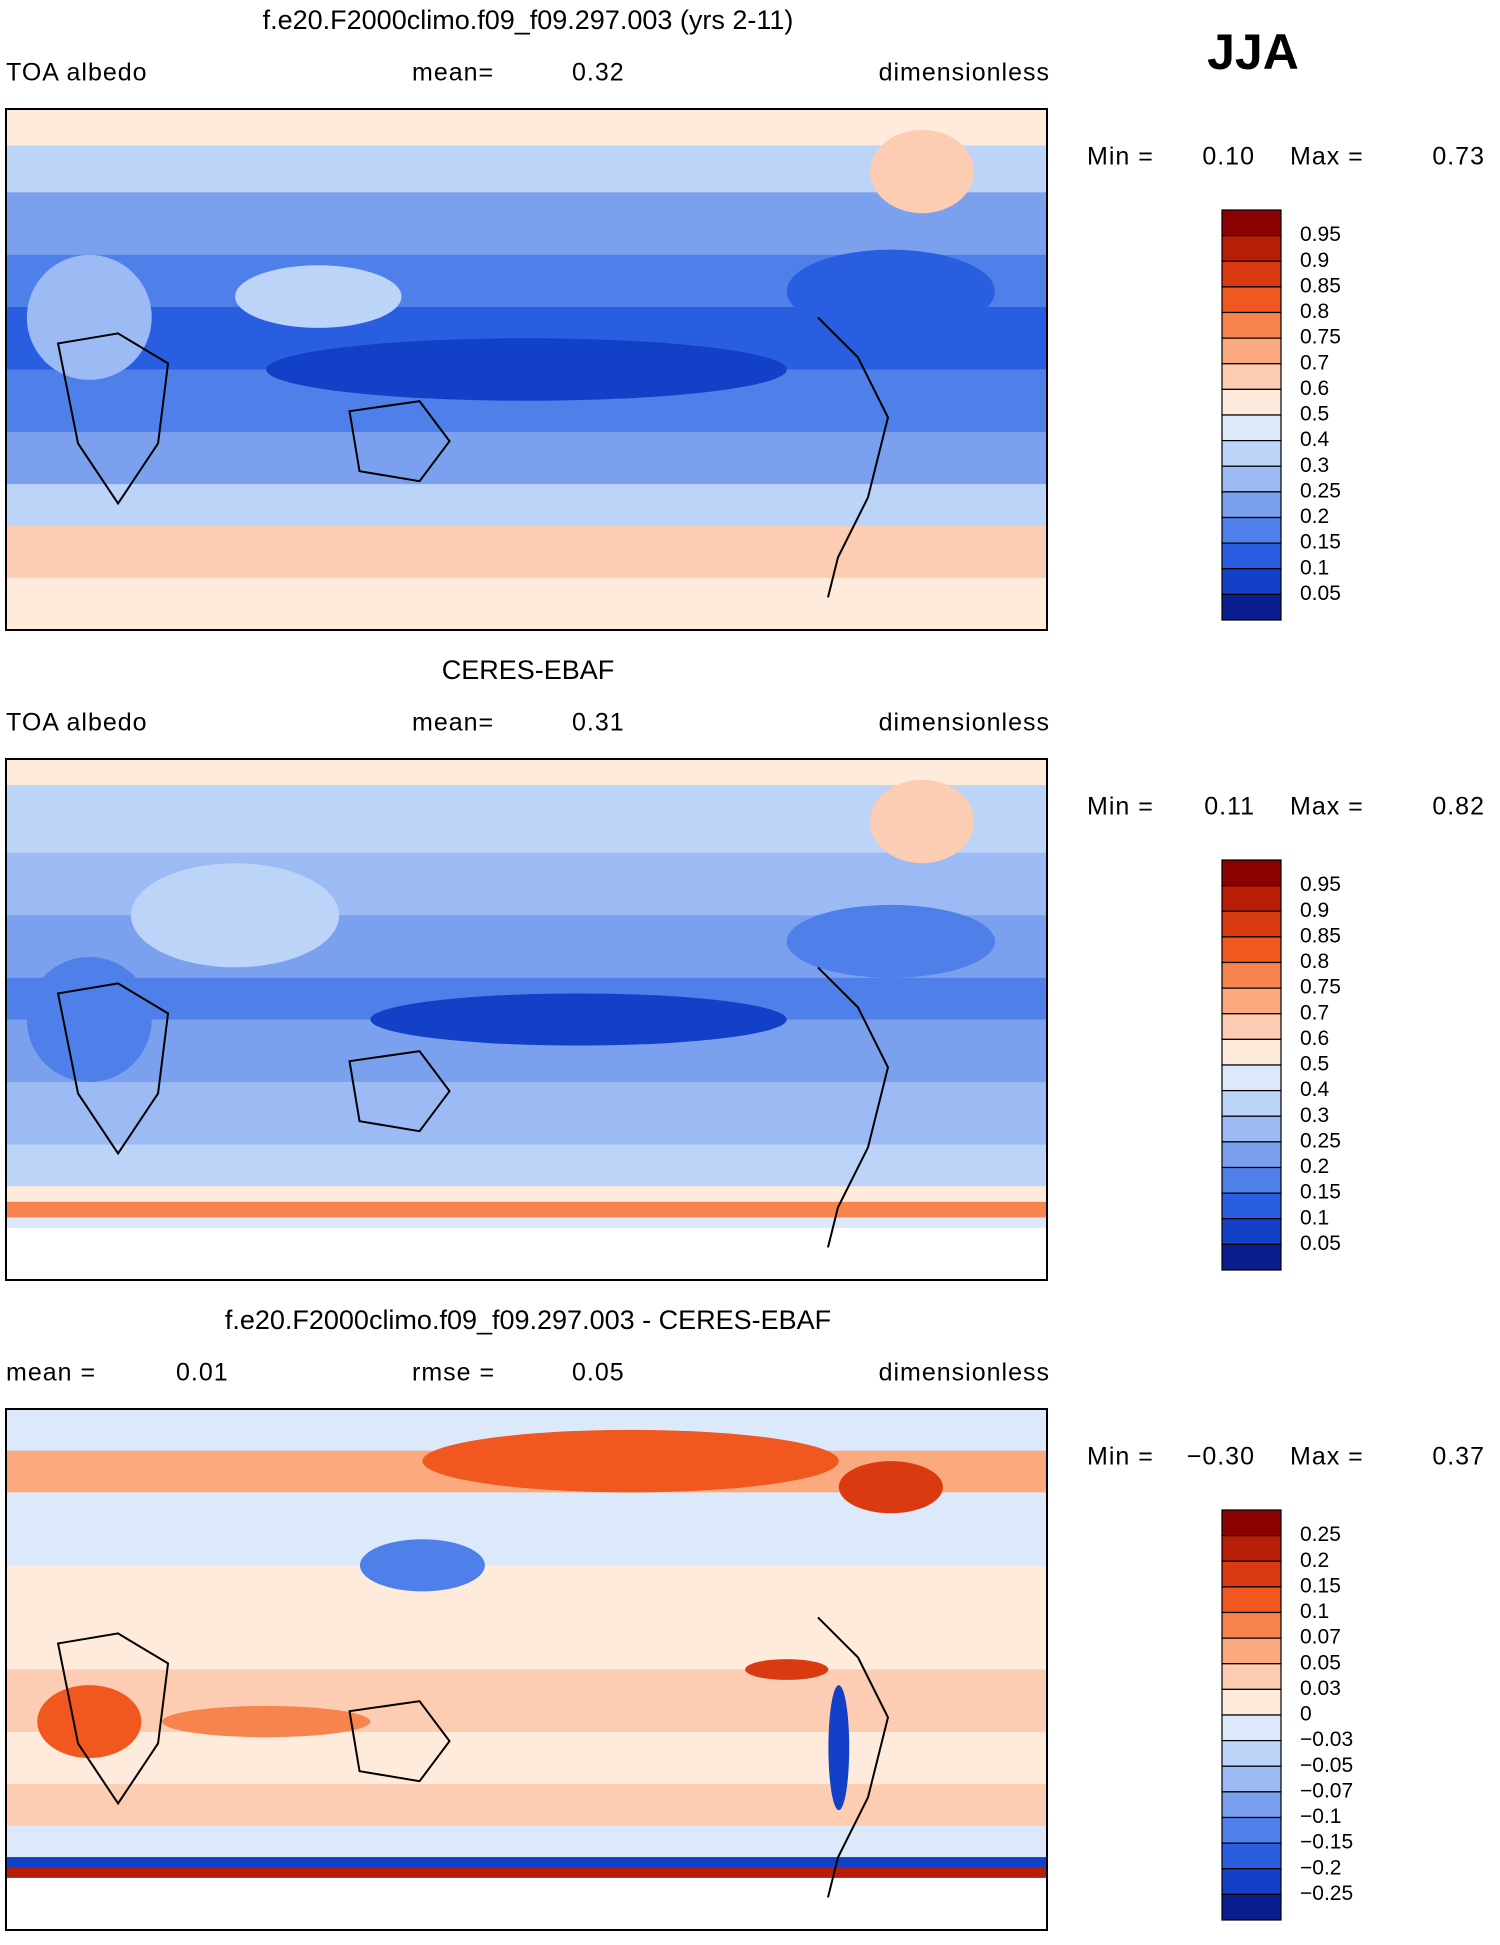 The height and width of the screenshot is (1945, 1500). What do you see at coordinates (1314, 1012) in the screenshot?
I see `colorbar-label: 0.7` at bounding box center [1314, 1012].